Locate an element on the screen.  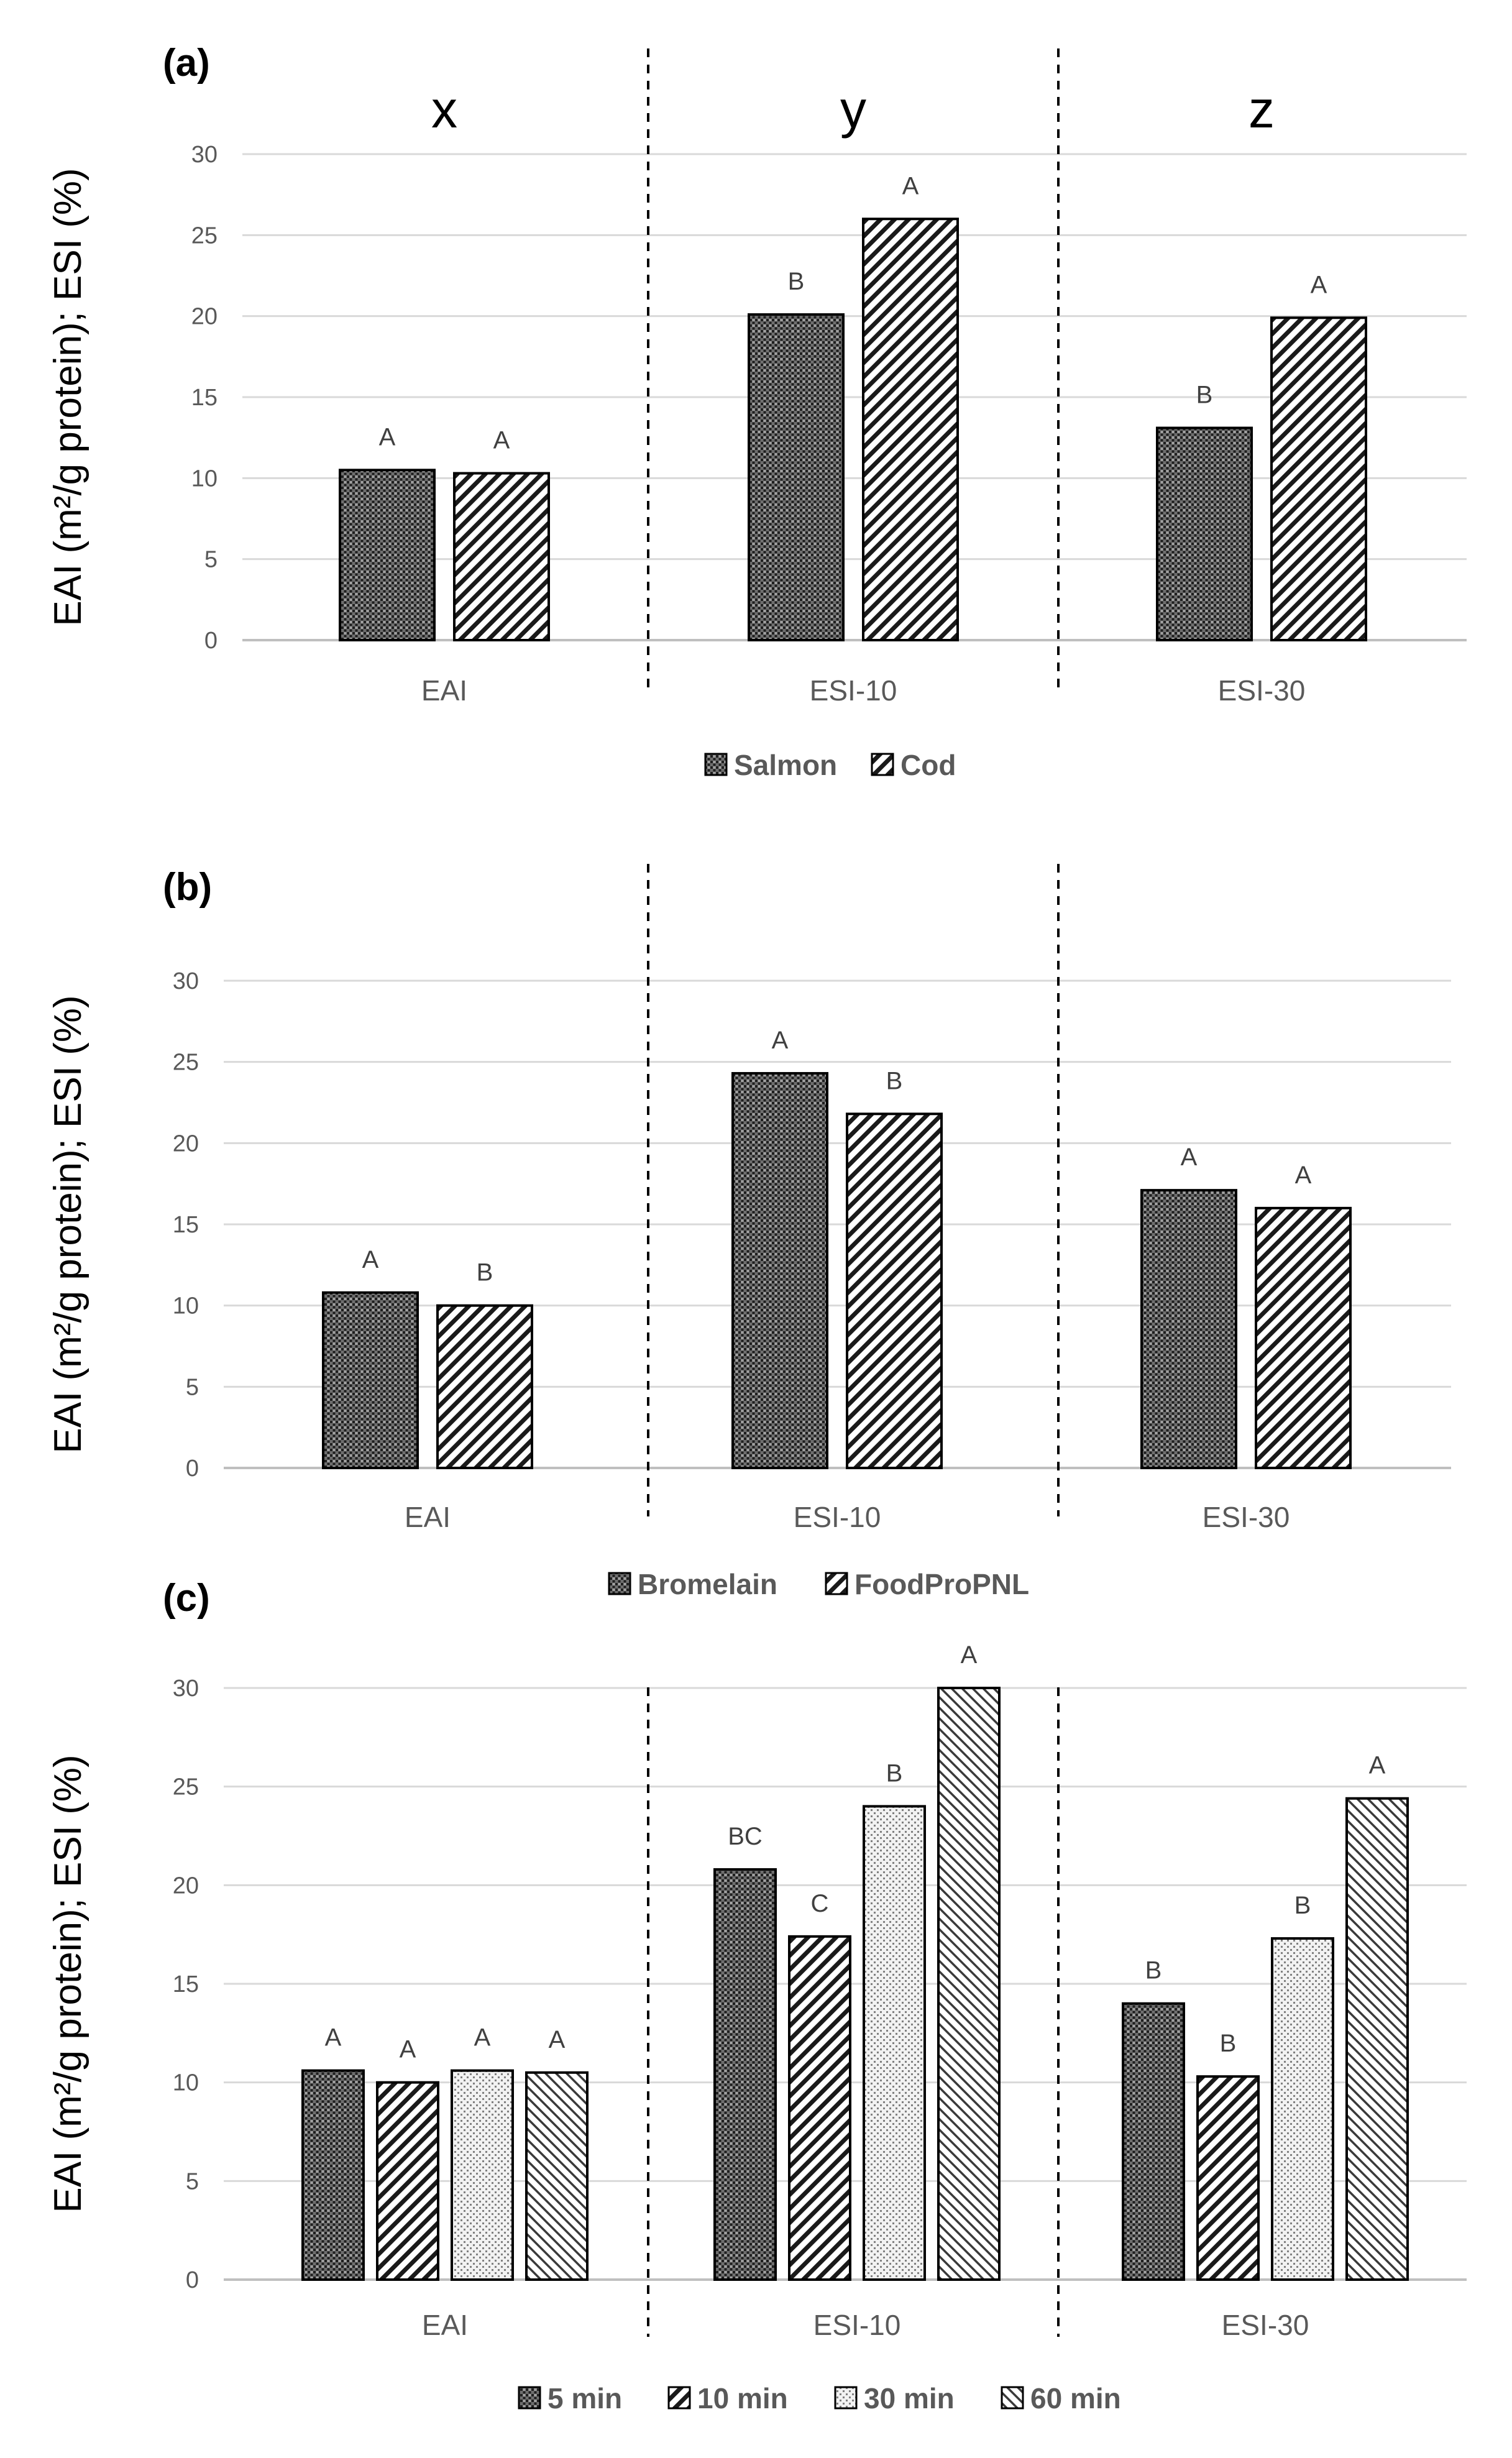
bar-eai-bromelain is located at coordinates (370, 1380).